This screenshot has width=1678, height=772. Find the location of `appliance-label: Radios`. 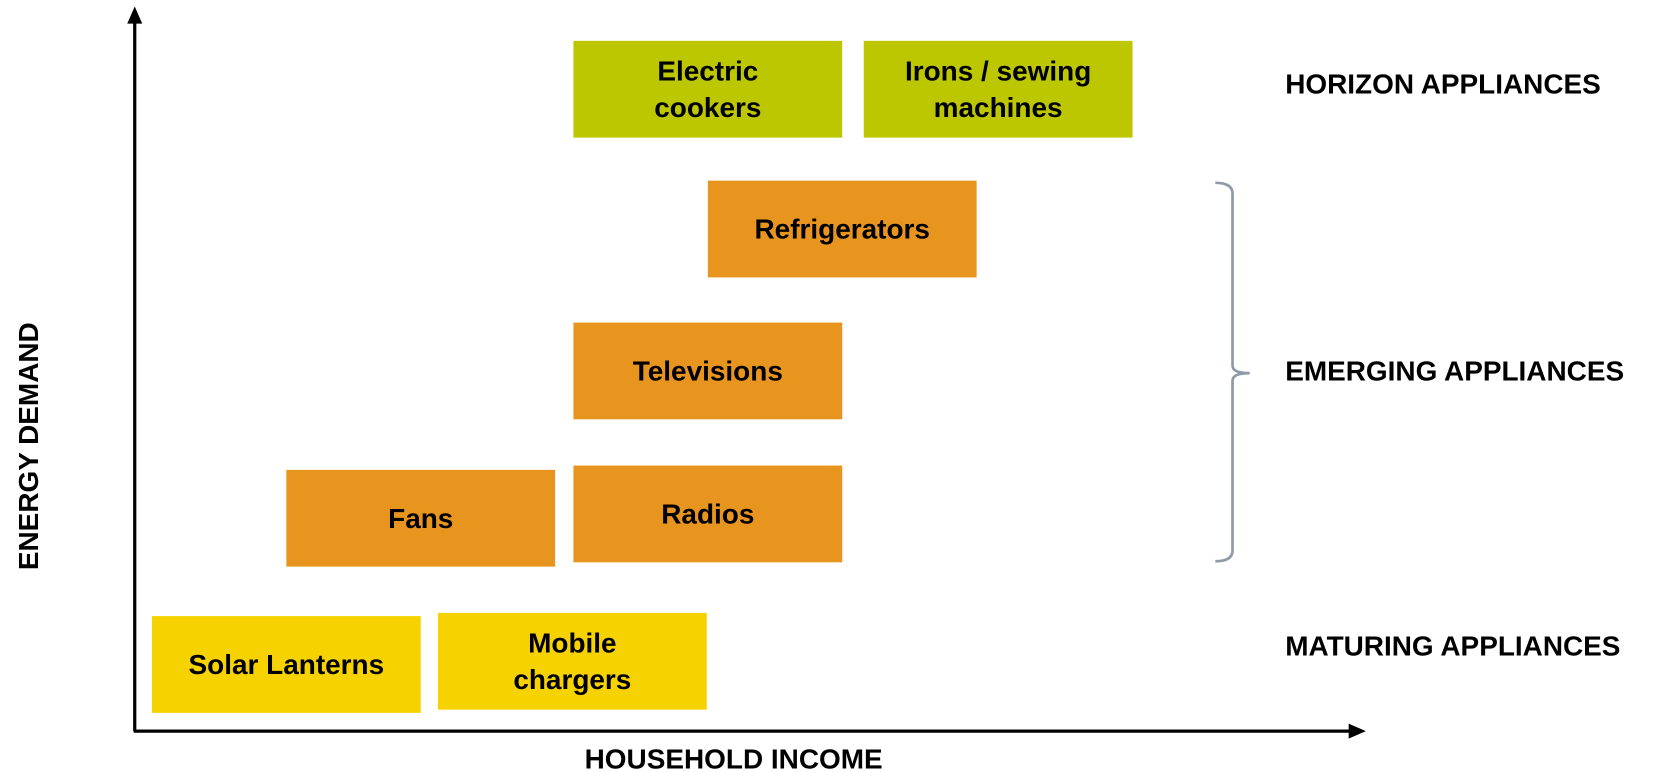

appliance-label: Radios is located at coordinates (707, 513).